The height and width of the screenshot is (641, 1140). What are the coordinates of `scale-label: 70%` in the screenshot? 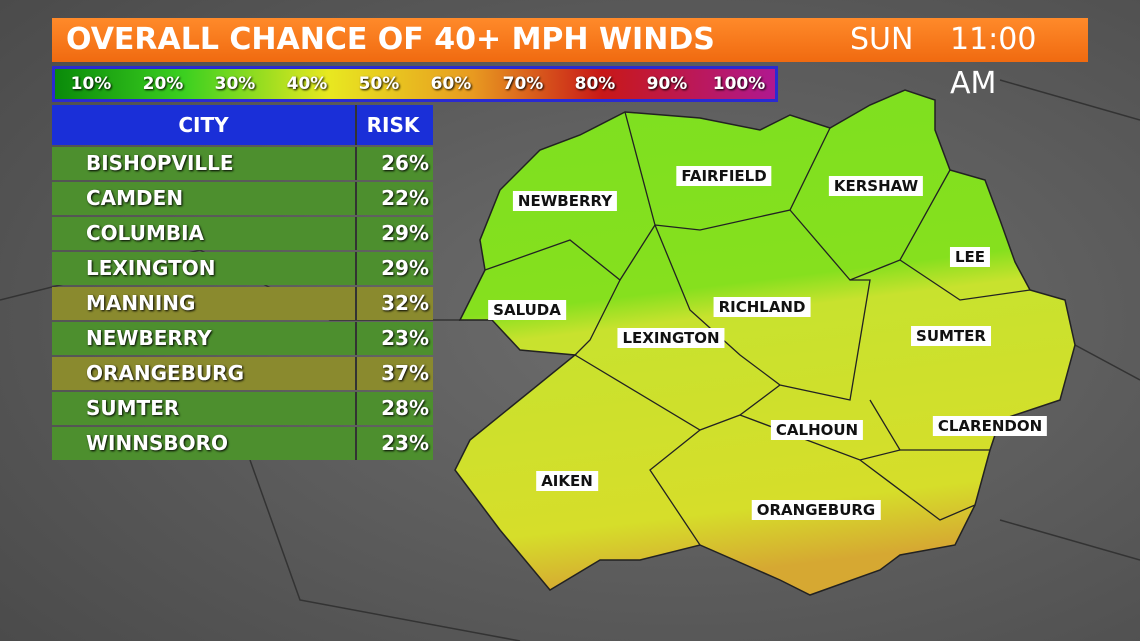 It's located at (523, 84).